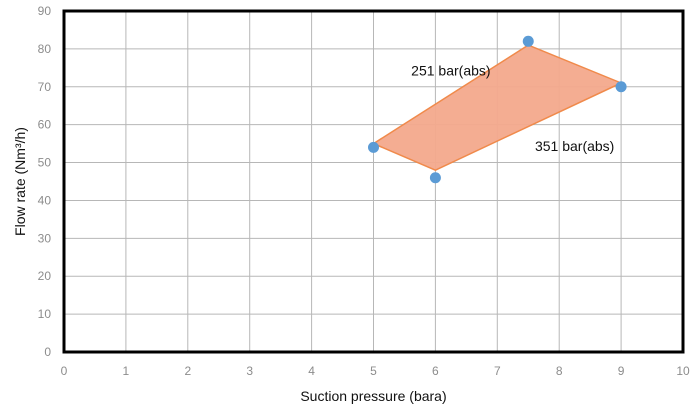 The height and width of the screenshot is (406, 691). What do you see at coordinates (45, 11) in the screenshot?
I see `y-tick-label: 90` at bounding box center [45, 11].